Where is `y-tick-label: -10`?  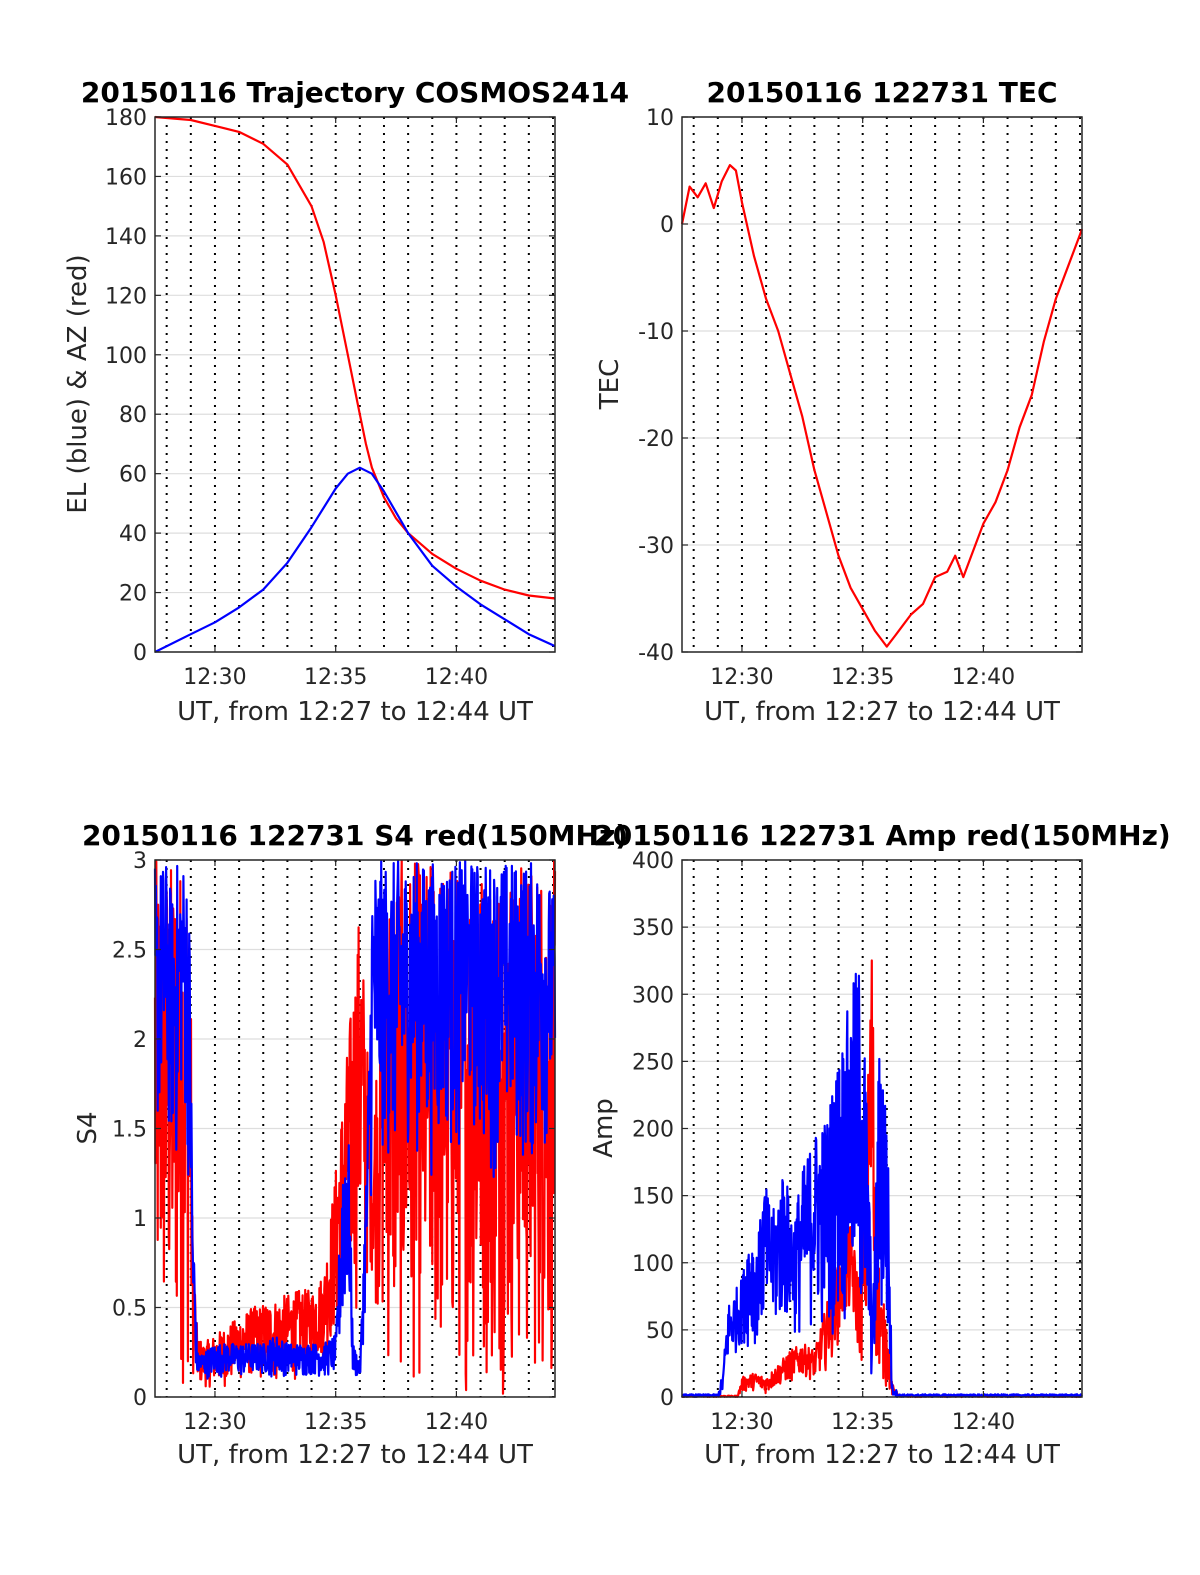
y-tick-label: -10 is located at coordinates (656, 332).